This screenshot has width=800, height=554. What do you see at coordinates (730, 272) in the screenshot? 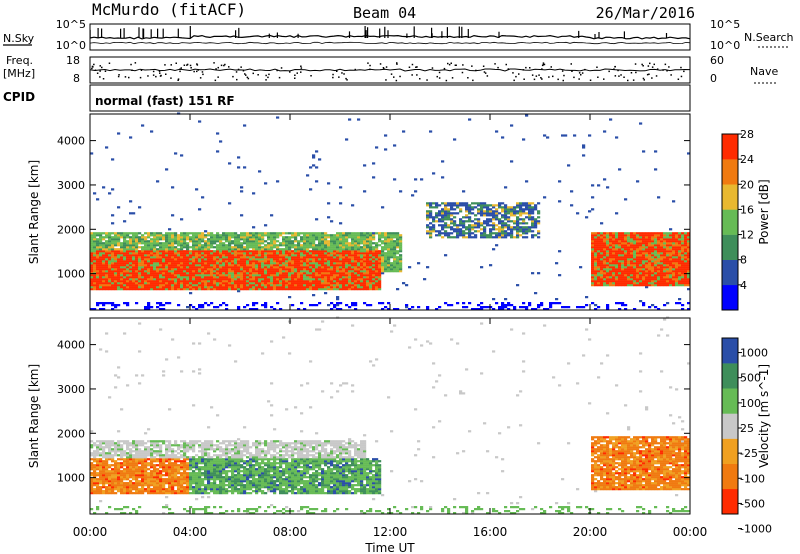
I see `colorbar-swatch` at bounding box center [730, 272].